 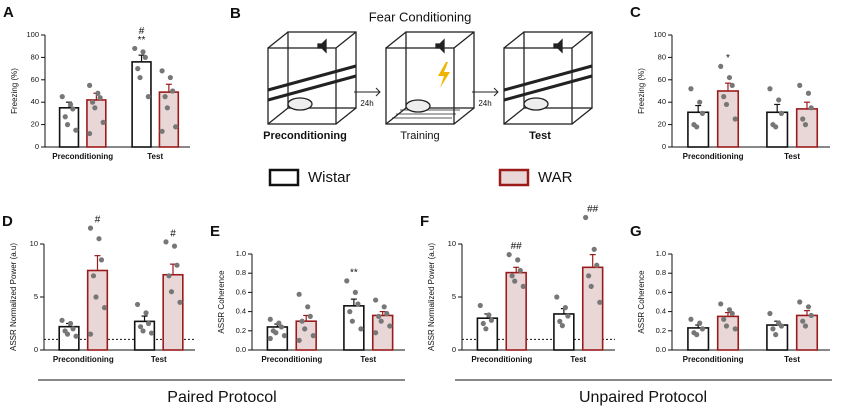 What do you see at coordinates (235, 13) in the screenshot?
I see `panel-label: B` at bounding box center [235, 13].